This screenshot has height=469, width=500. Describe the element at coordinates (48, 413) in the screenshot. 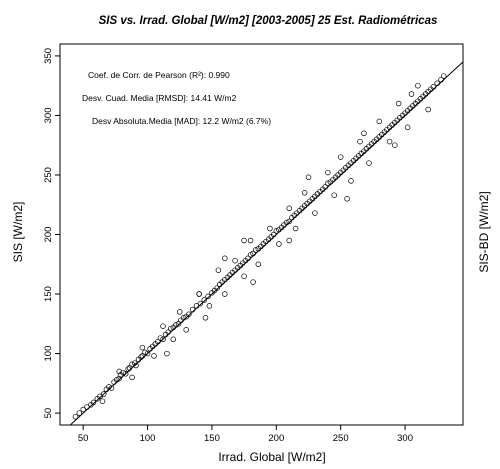

I see `y-tick-label: 50` at that location.